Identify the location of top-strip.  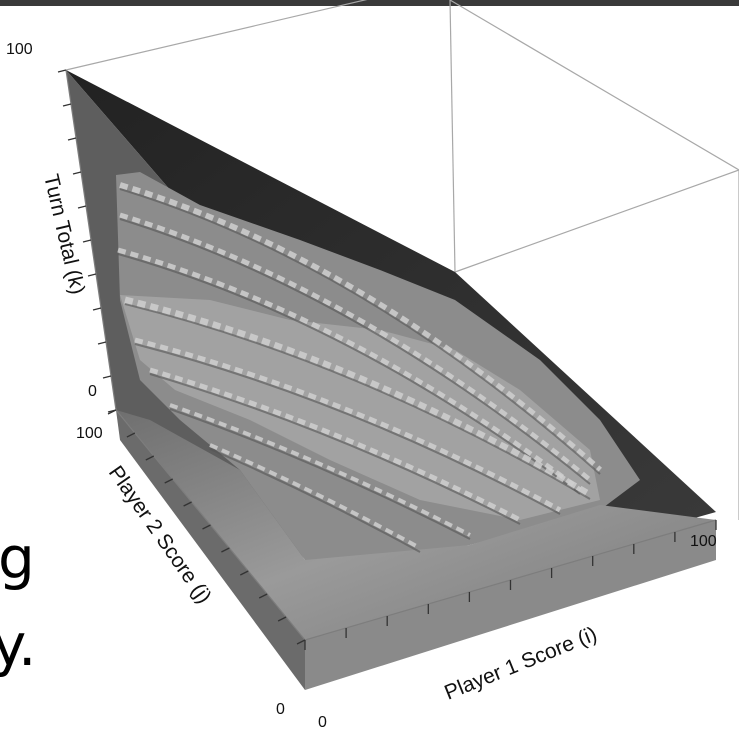
(369, 3).